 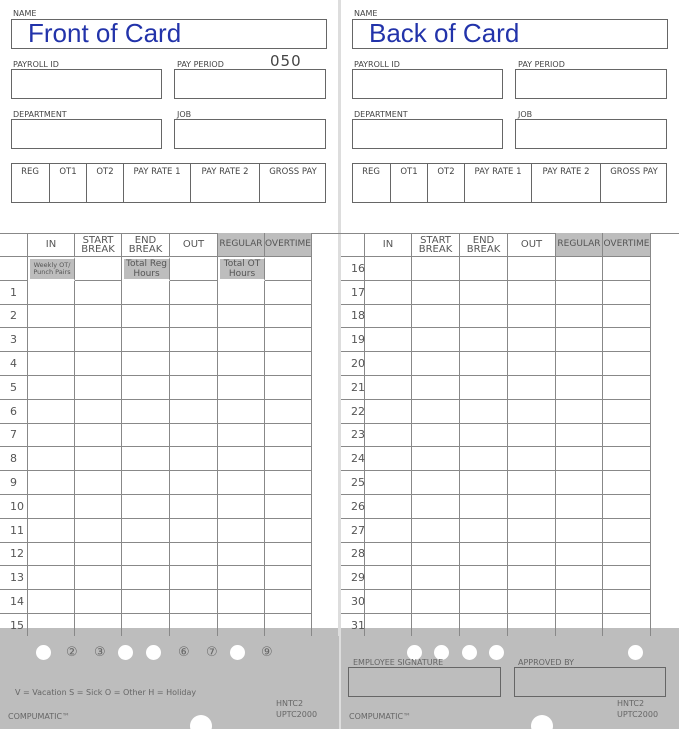 I want to click on hole-number: ②, so click(x=72, y=652).